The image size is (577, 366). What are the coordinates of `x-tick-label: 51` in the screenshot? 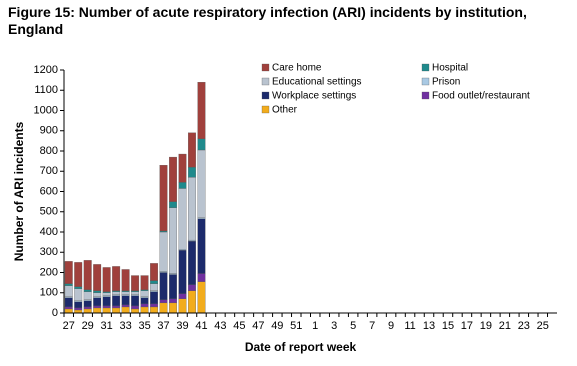 It's located at (296, 326).